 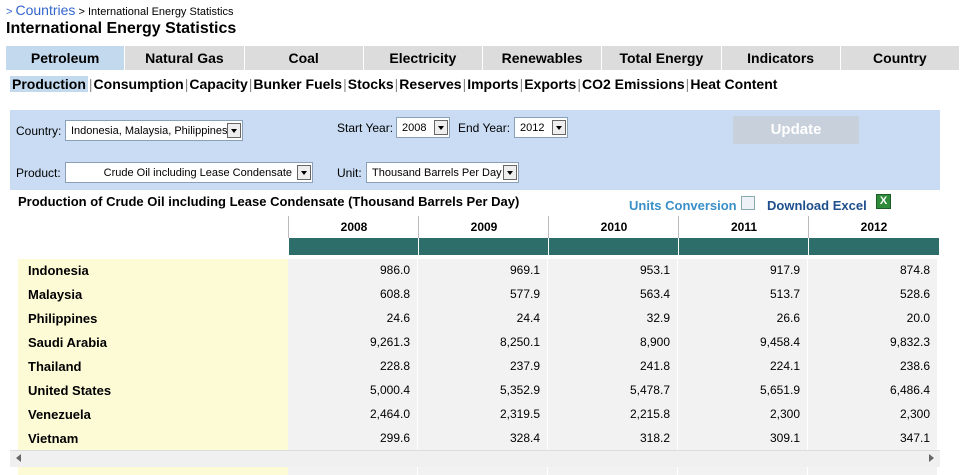 What do you see at coordinates (138, 84) in the screenshot?
I see `subnav-consumption: Consumption` at bounding box center [138, 84].